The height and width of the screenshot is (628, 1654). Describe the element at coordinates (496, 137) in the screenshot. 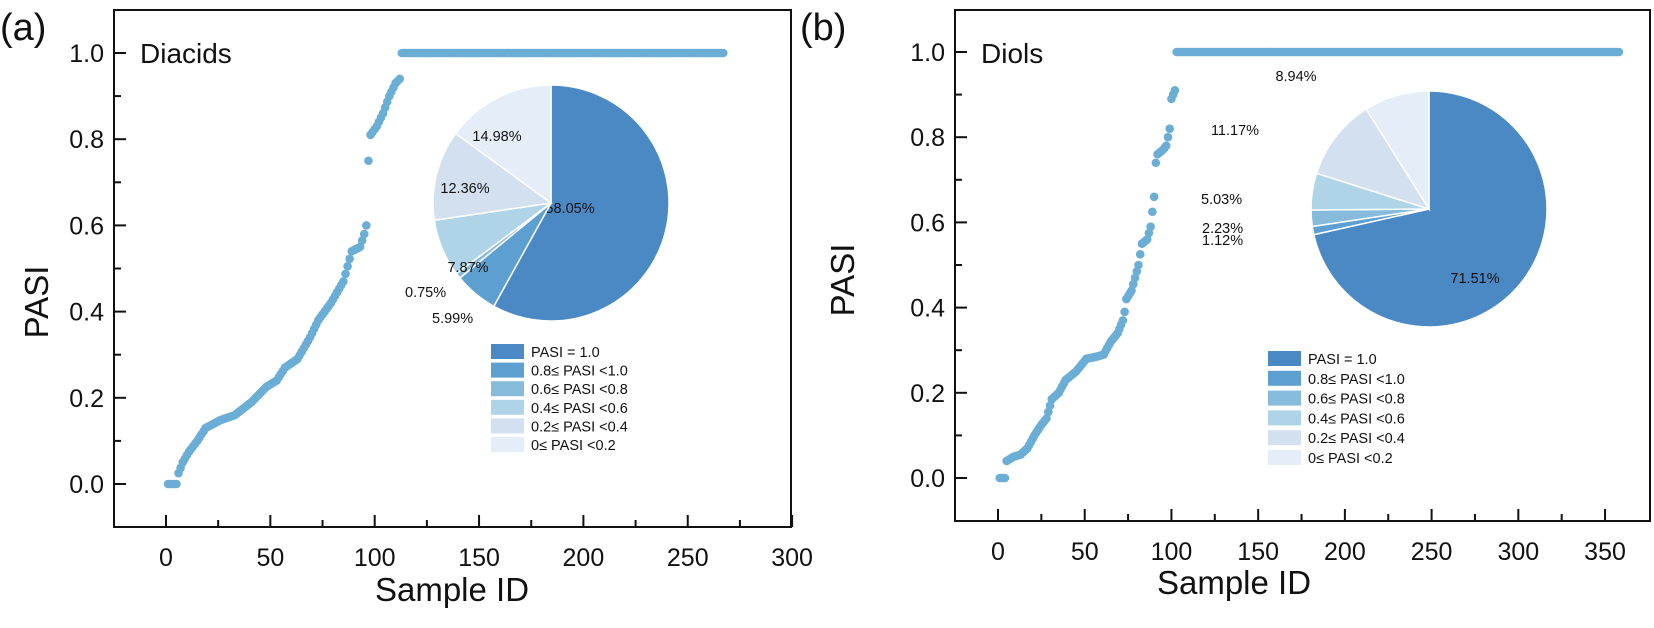

I see `pie-slice-label: 14.98%` at that location.